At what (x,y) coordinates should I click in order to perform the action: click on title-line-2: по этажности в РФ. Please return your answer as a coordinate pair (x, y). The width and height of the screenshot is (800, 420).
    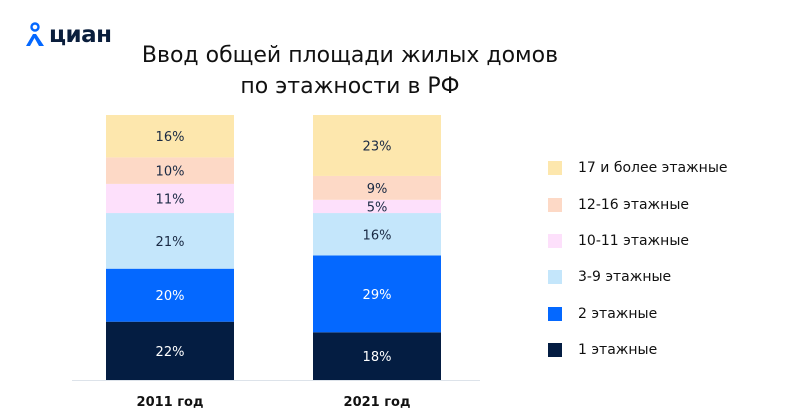
    Looking at the image, I should click on (350, 86).